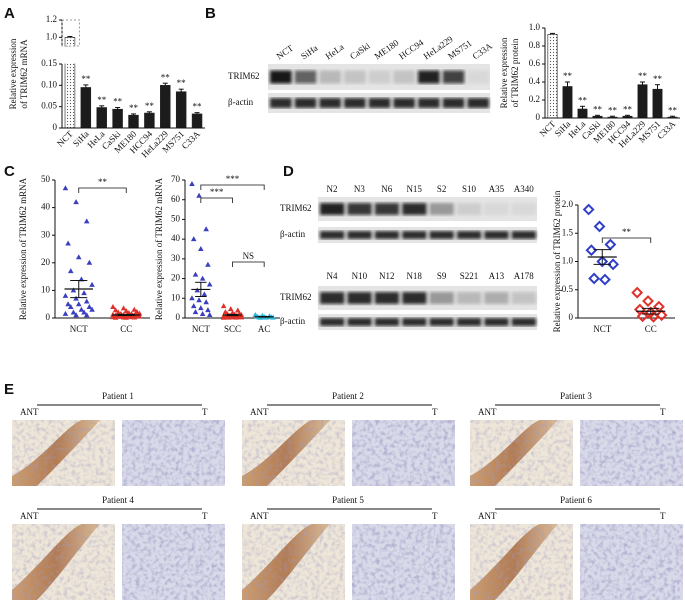 This screenshot has width=685, height=609. Describe the element at coordinates (515, 72) in the screenshot. I see `y-axis-label: of TRIM62 protein` at that location.